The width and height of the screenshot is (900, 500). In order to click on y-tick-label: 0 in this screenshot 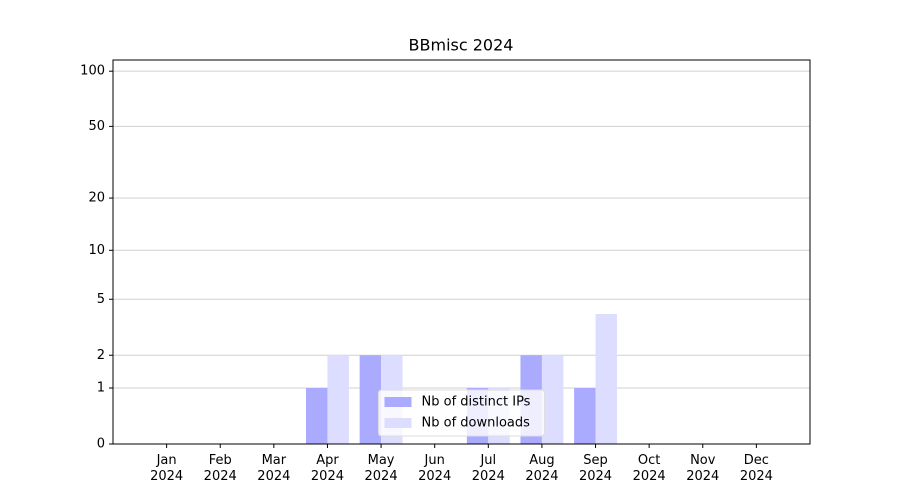, I will do `click(101, 444)`.